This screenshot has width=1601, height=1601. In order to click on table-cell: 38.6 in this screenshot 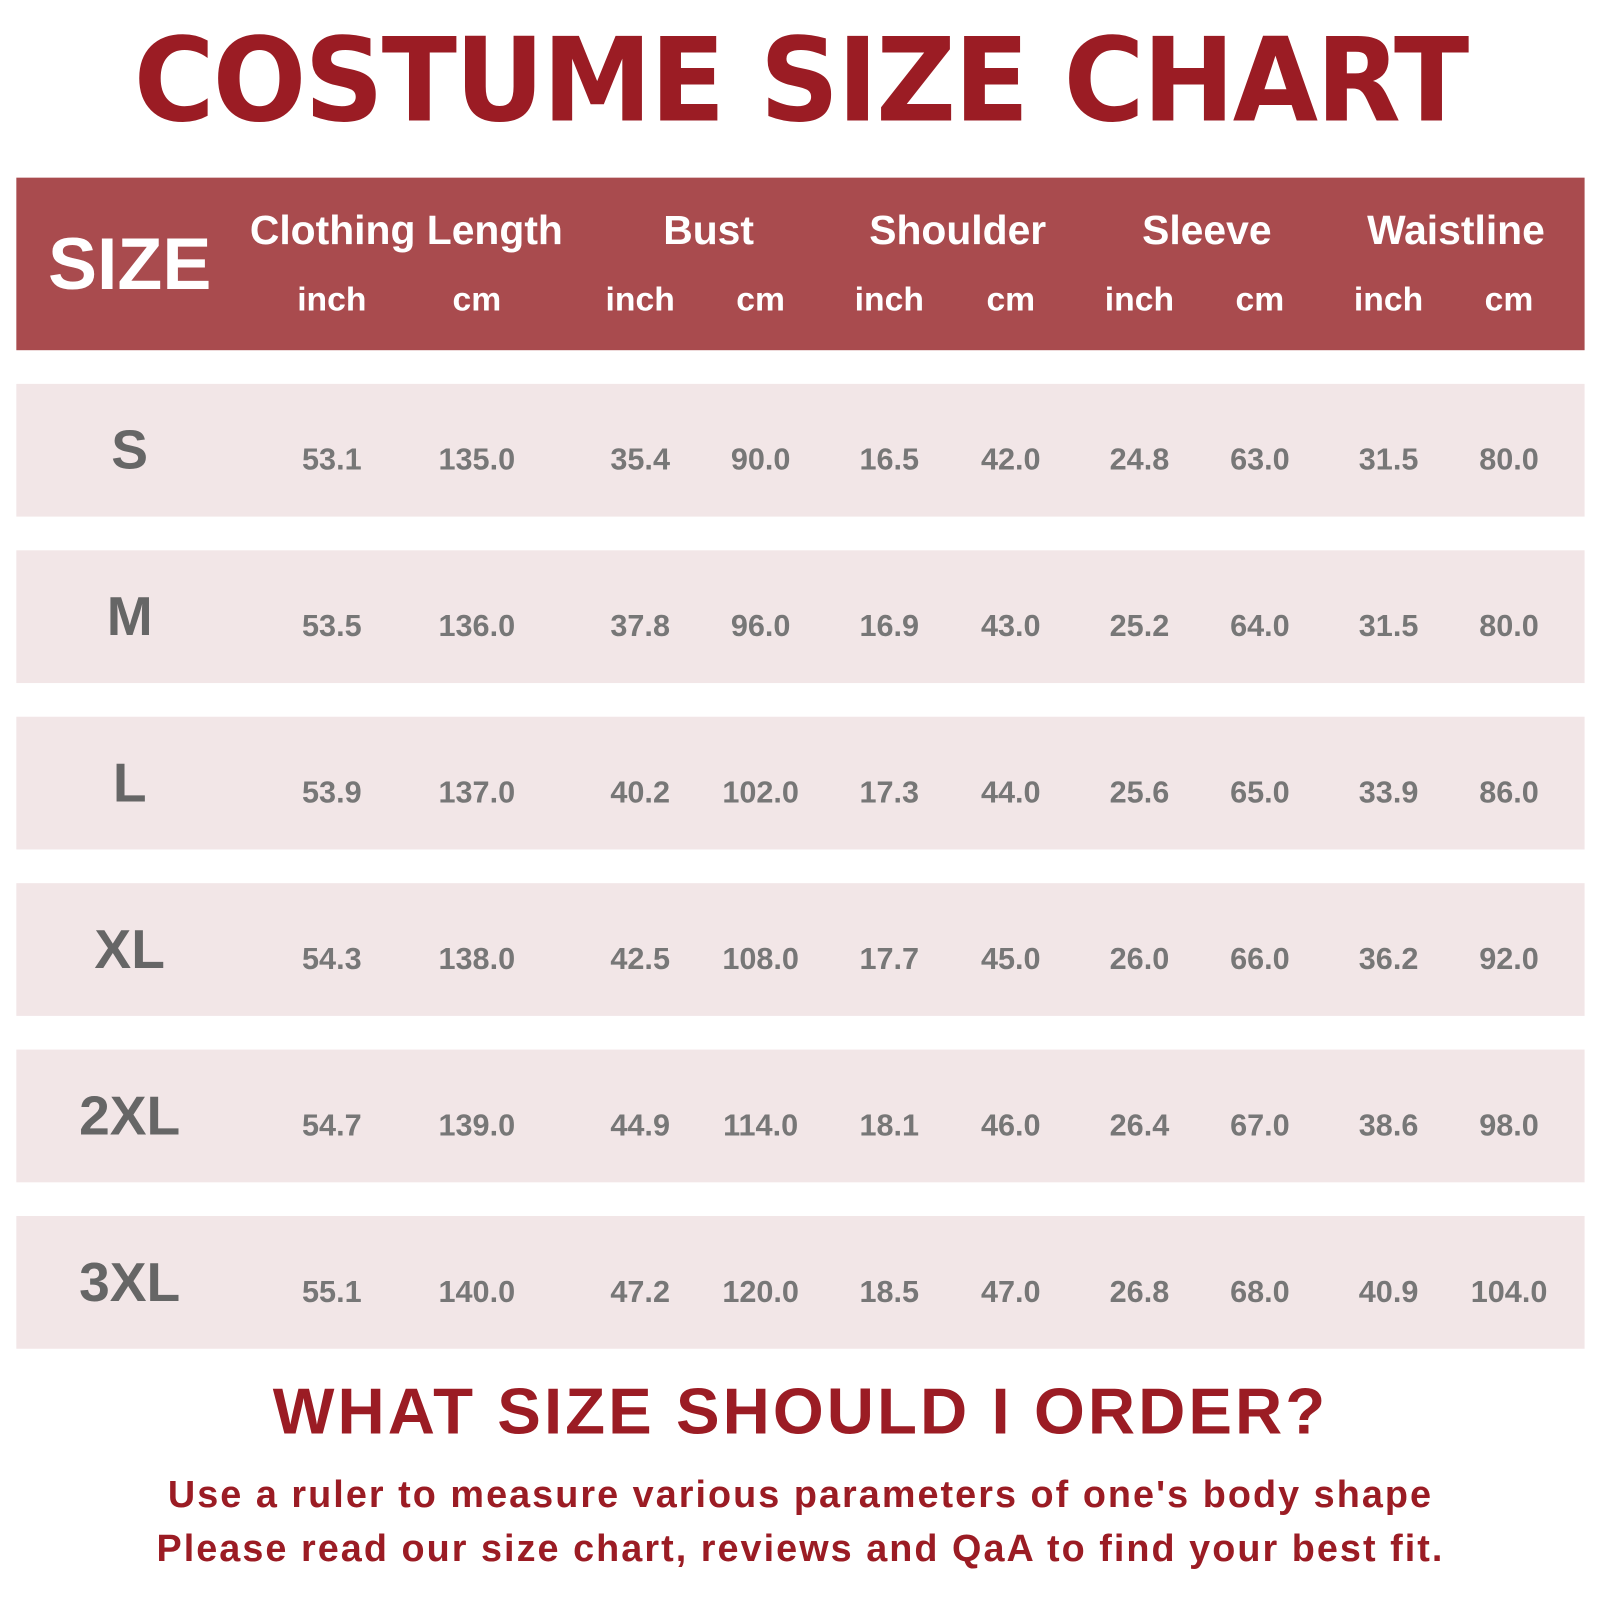, I will do `click(1388, 1125)`.